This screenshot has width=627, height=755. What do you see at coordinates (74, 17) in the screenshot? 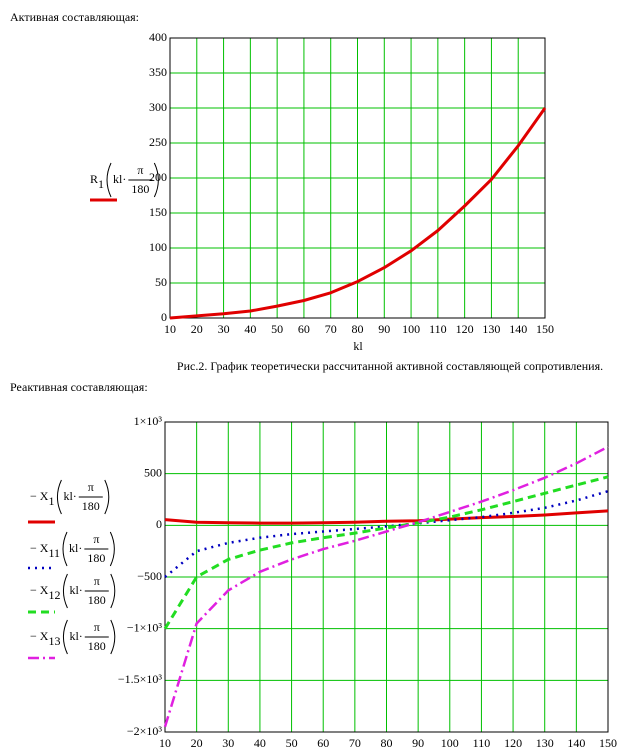
I see `chart-heading: Активная составляющая:` at bounding box center [74, 17].